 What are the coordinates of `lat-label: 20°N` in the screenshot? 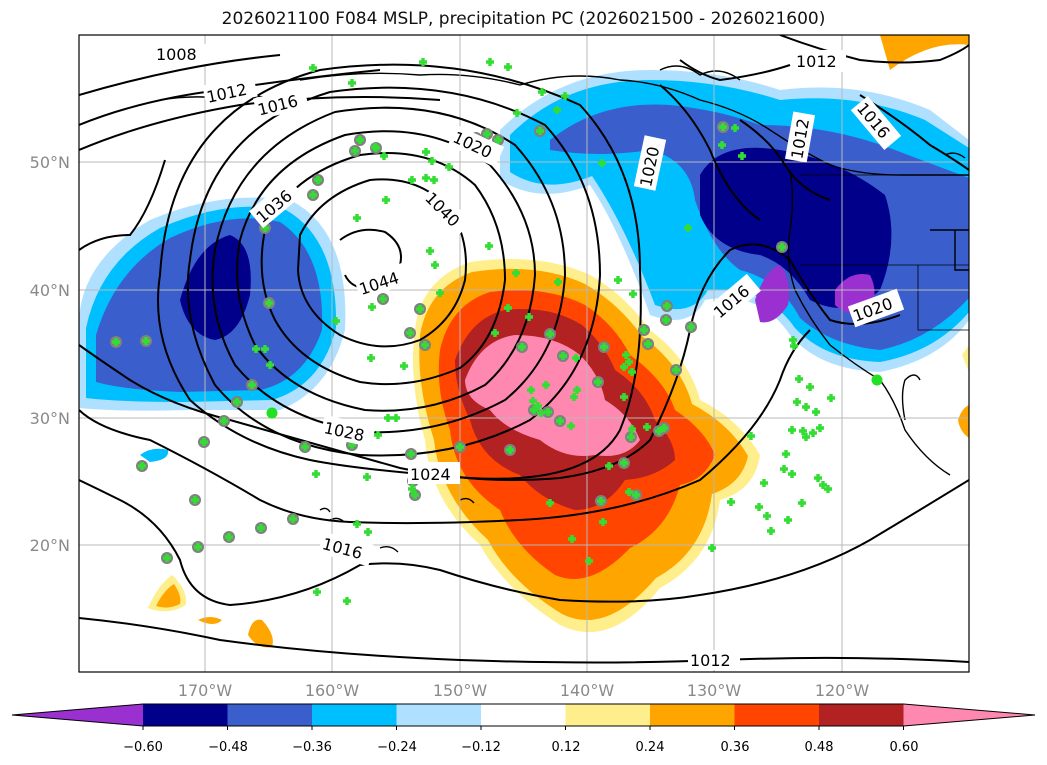 It's located at (50, 545).